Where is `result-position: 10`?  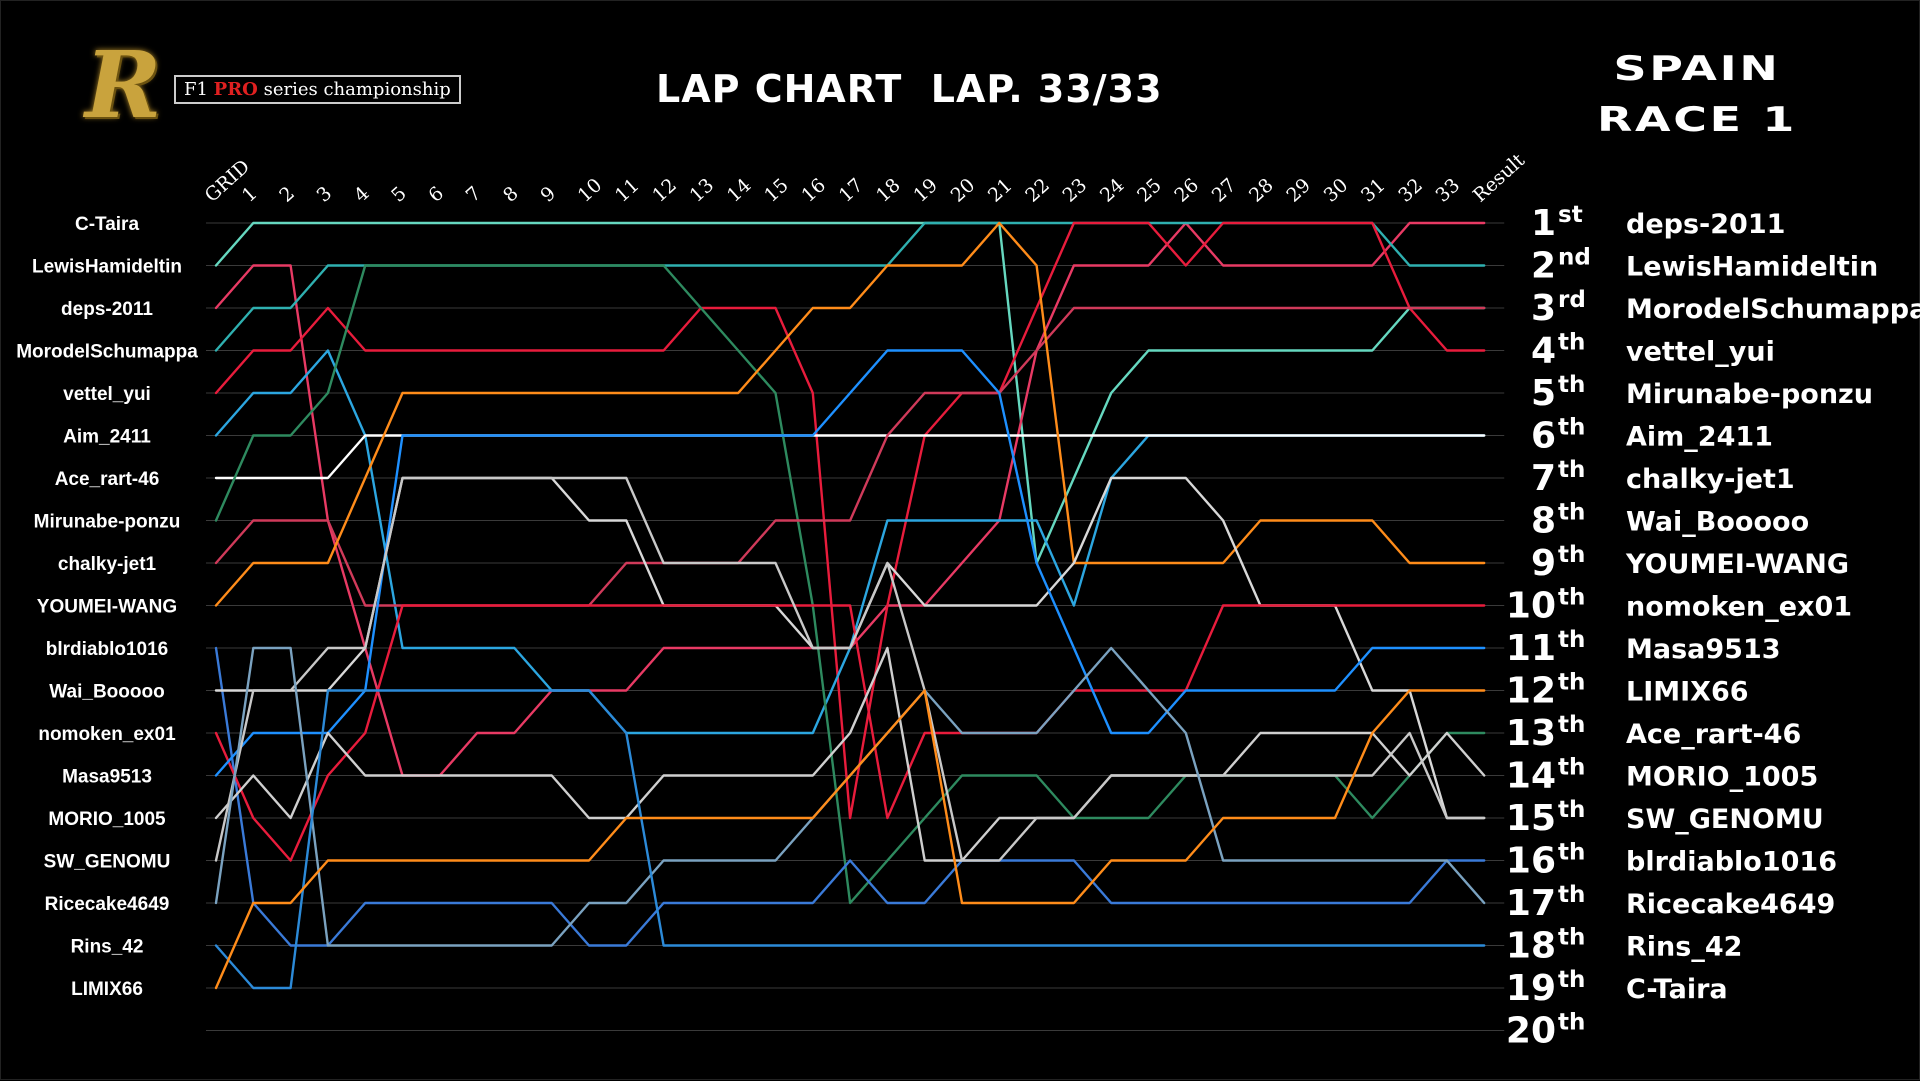 result-position: 10 is located at coordinates (1531, 606).